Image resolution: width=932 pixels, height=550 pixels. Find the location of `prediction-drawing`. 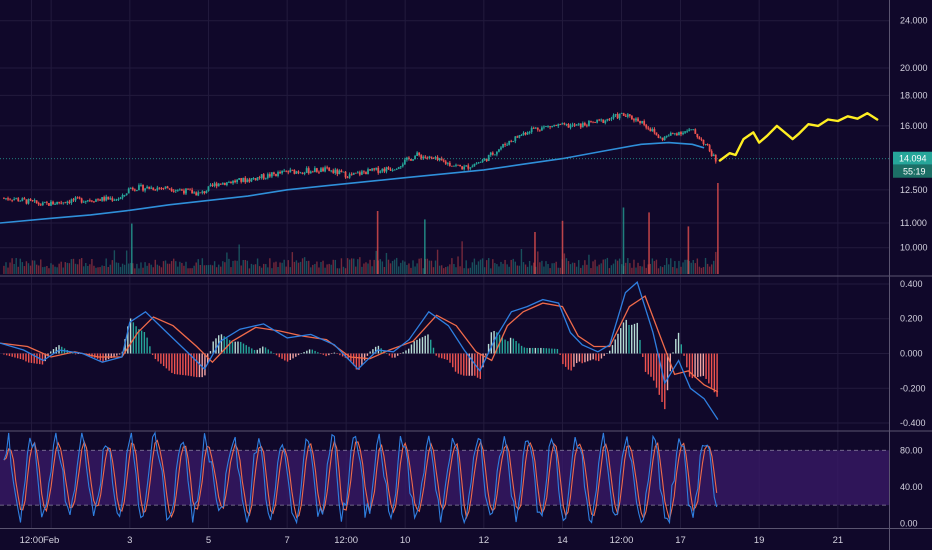

prediction-drawing is located at coordinates (798, 137).